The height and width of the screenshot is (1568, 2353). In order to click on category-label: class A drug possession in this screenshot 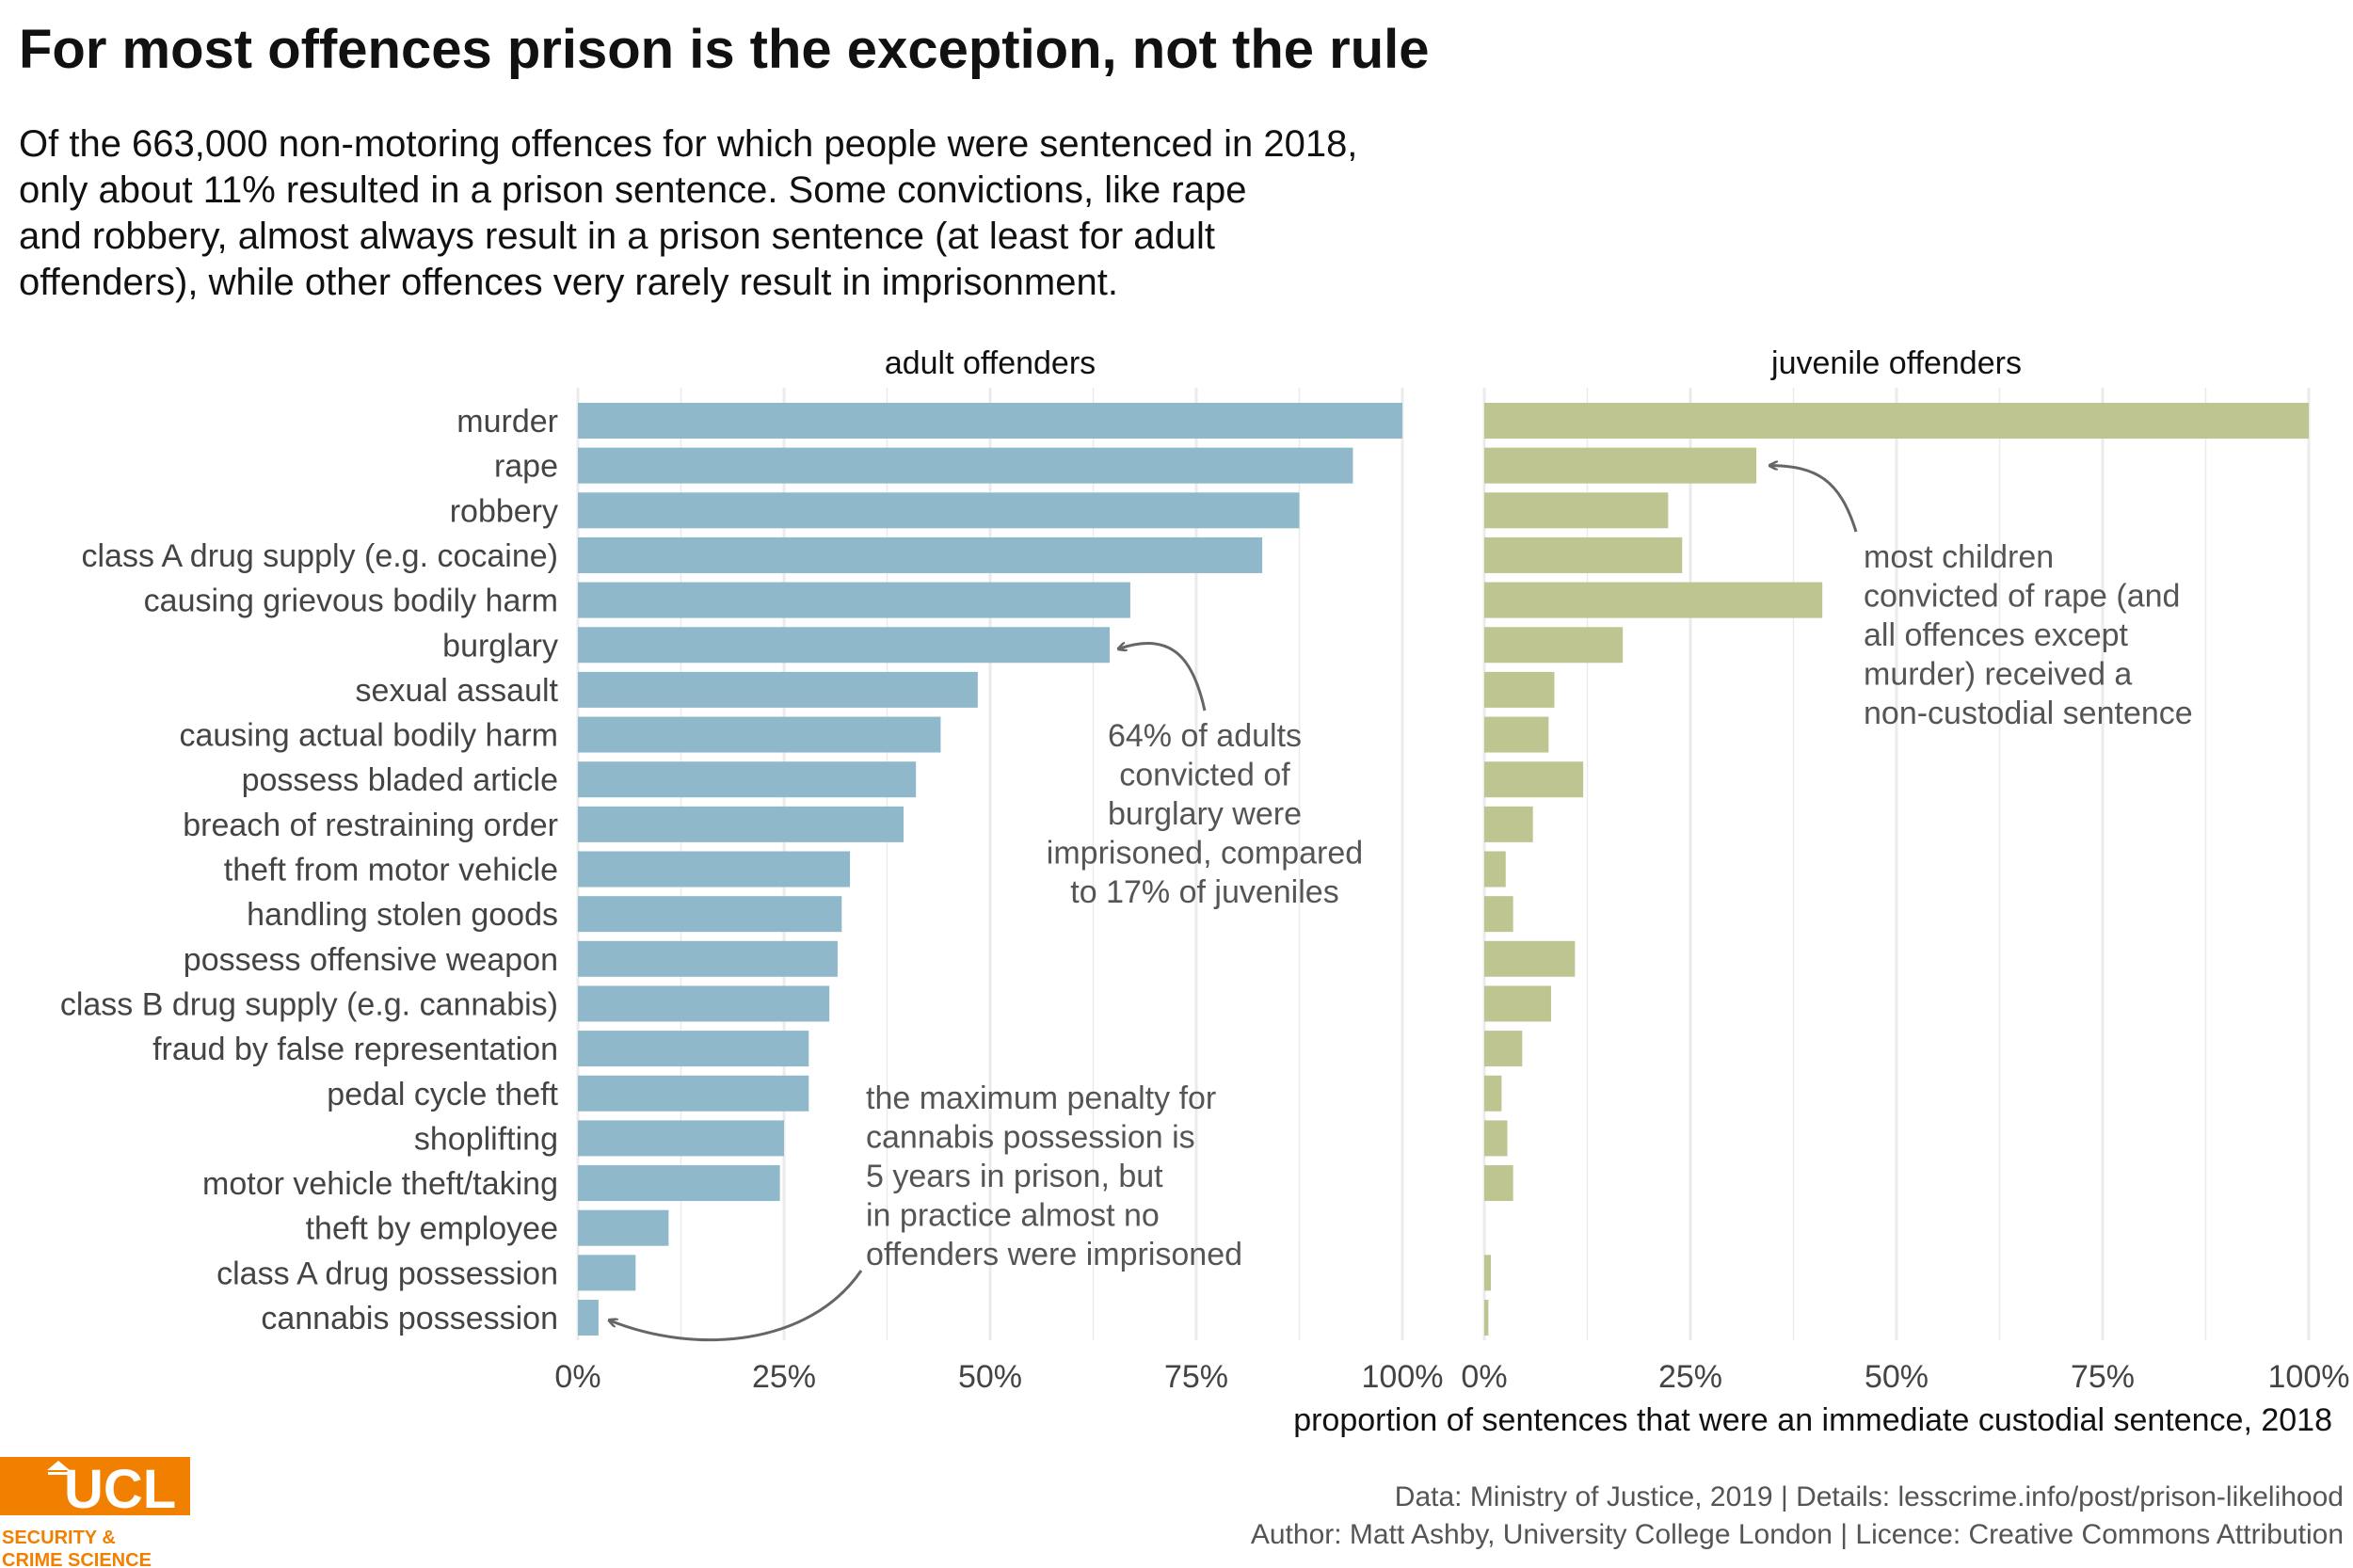, I will do `click(387, 1273)`.